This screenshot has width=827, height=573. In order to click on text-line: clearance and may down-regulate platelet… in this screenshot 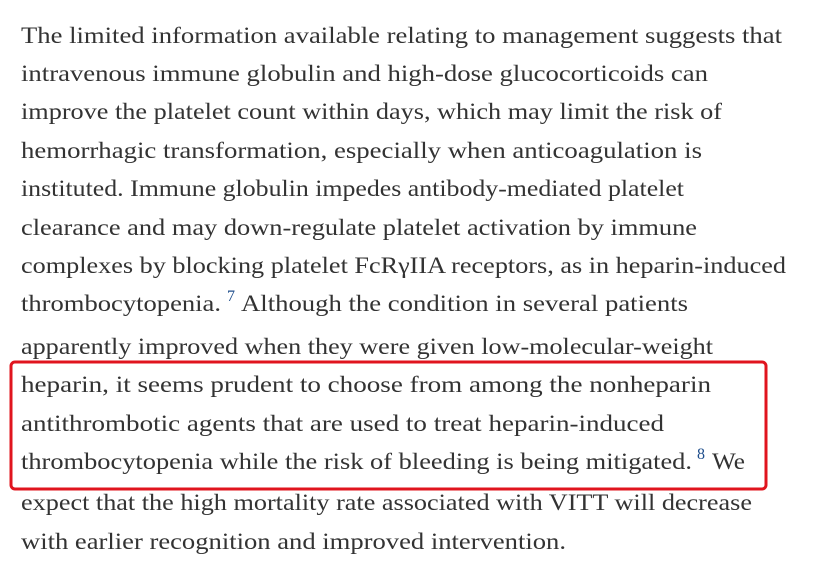, I will do `click(359, 227)`.